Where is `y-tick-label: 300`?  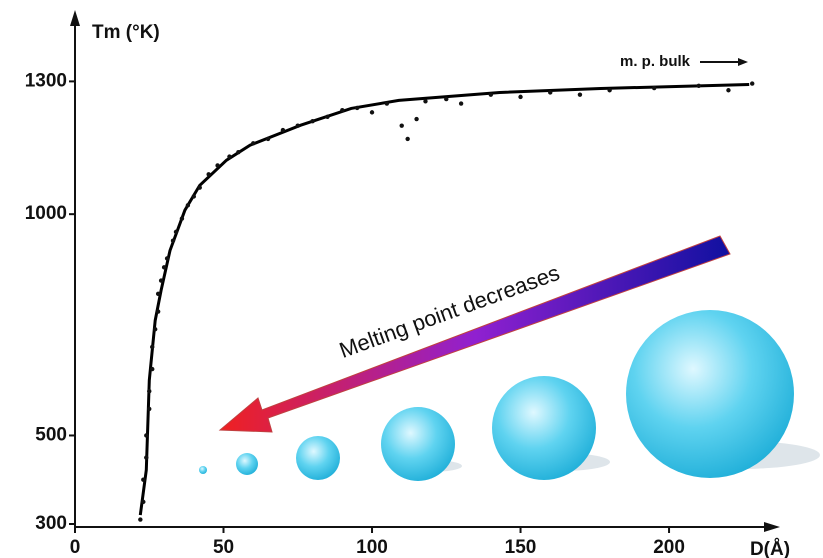
y-tick-label: 300 is located at coordinates (51, 523).